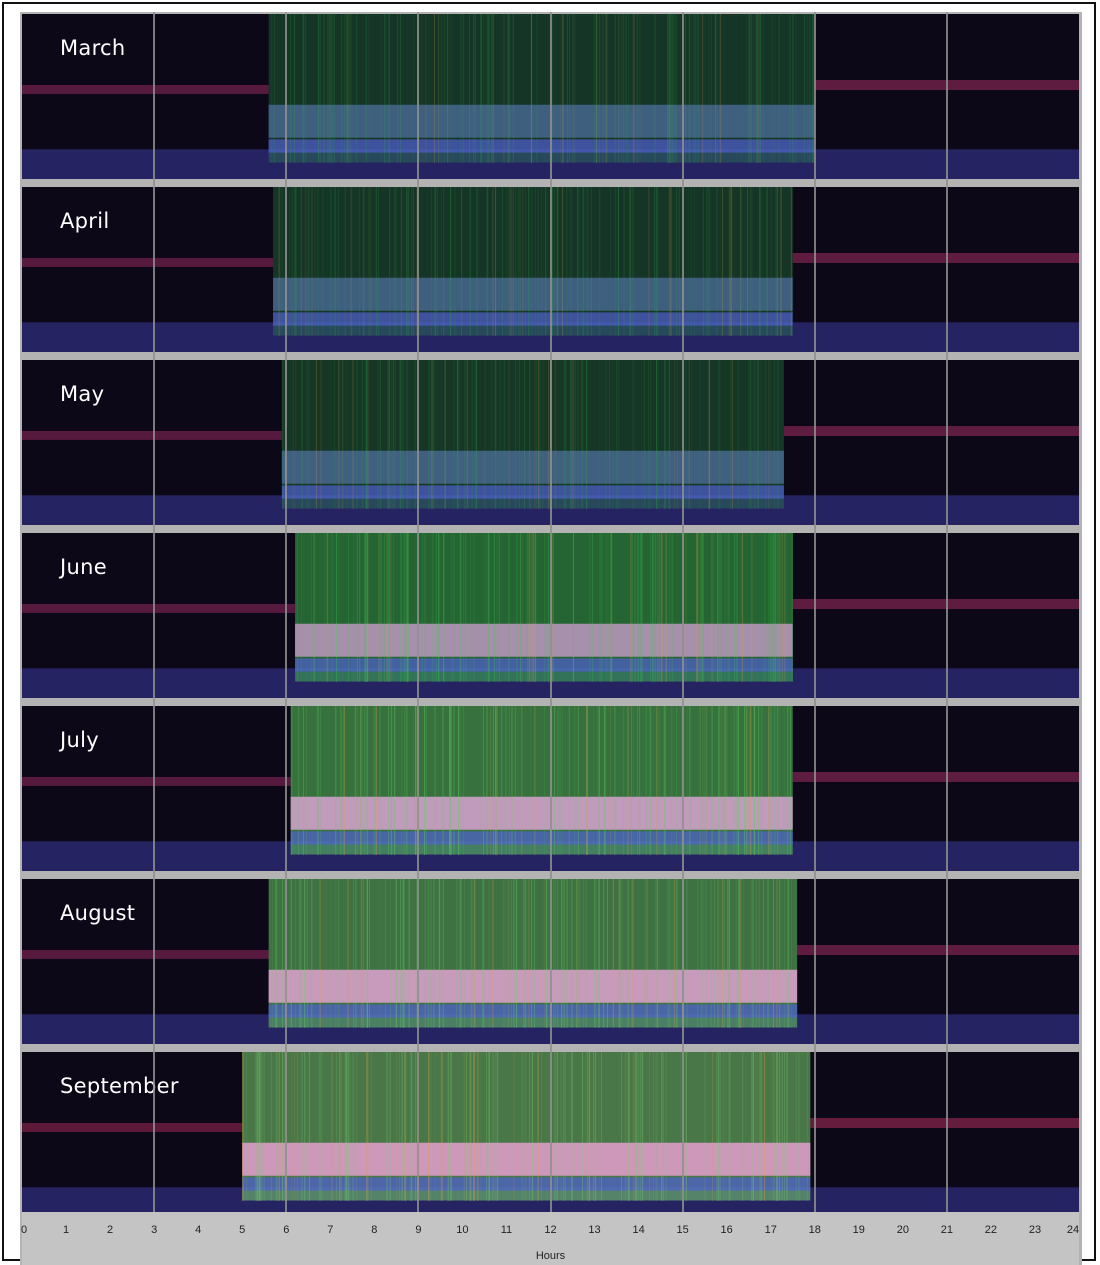 This screenshot has height=1265, width=1100. What do you see at coordinates (152, 435) in the screenshot?
I see `night-band-left` at bounding box center [152, 435].